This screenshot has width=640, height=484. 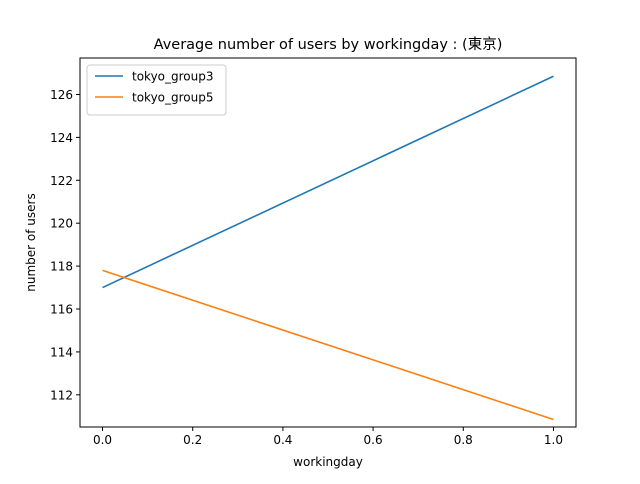 What do you see at coordinates (328, 437) in the screenshot?
I see `x-axis: 0.0 0.2 0.4 0.6 0.8 1.0` at bounding box center [328, 437].